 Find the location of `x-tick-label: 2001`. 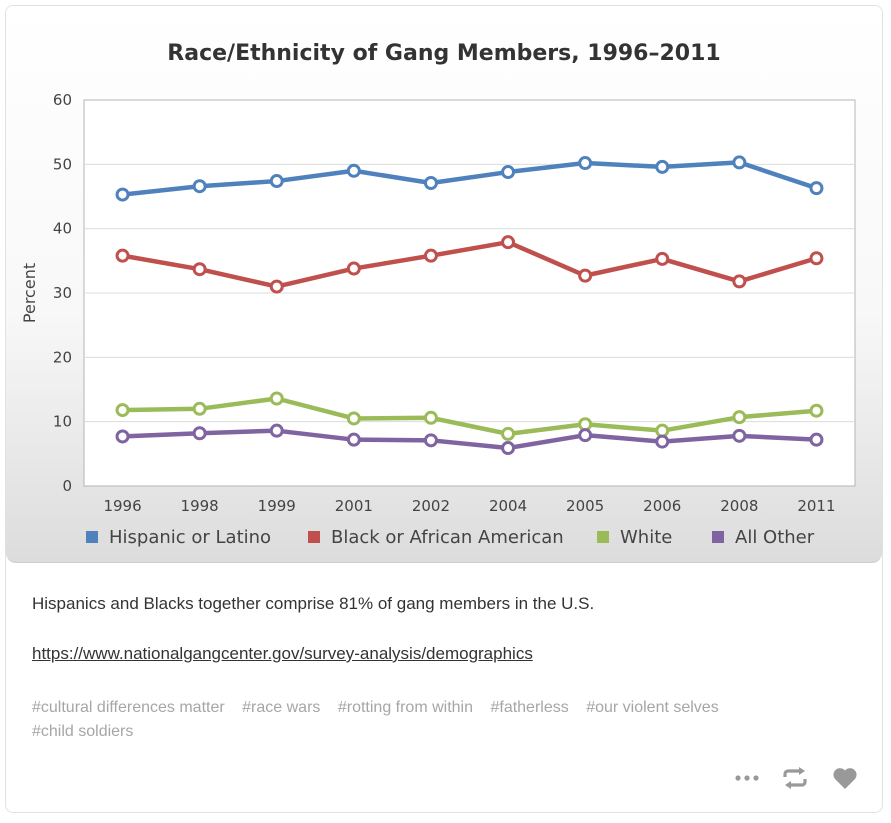

x-tick-label: 2001 is located at coordinates (354, 506).